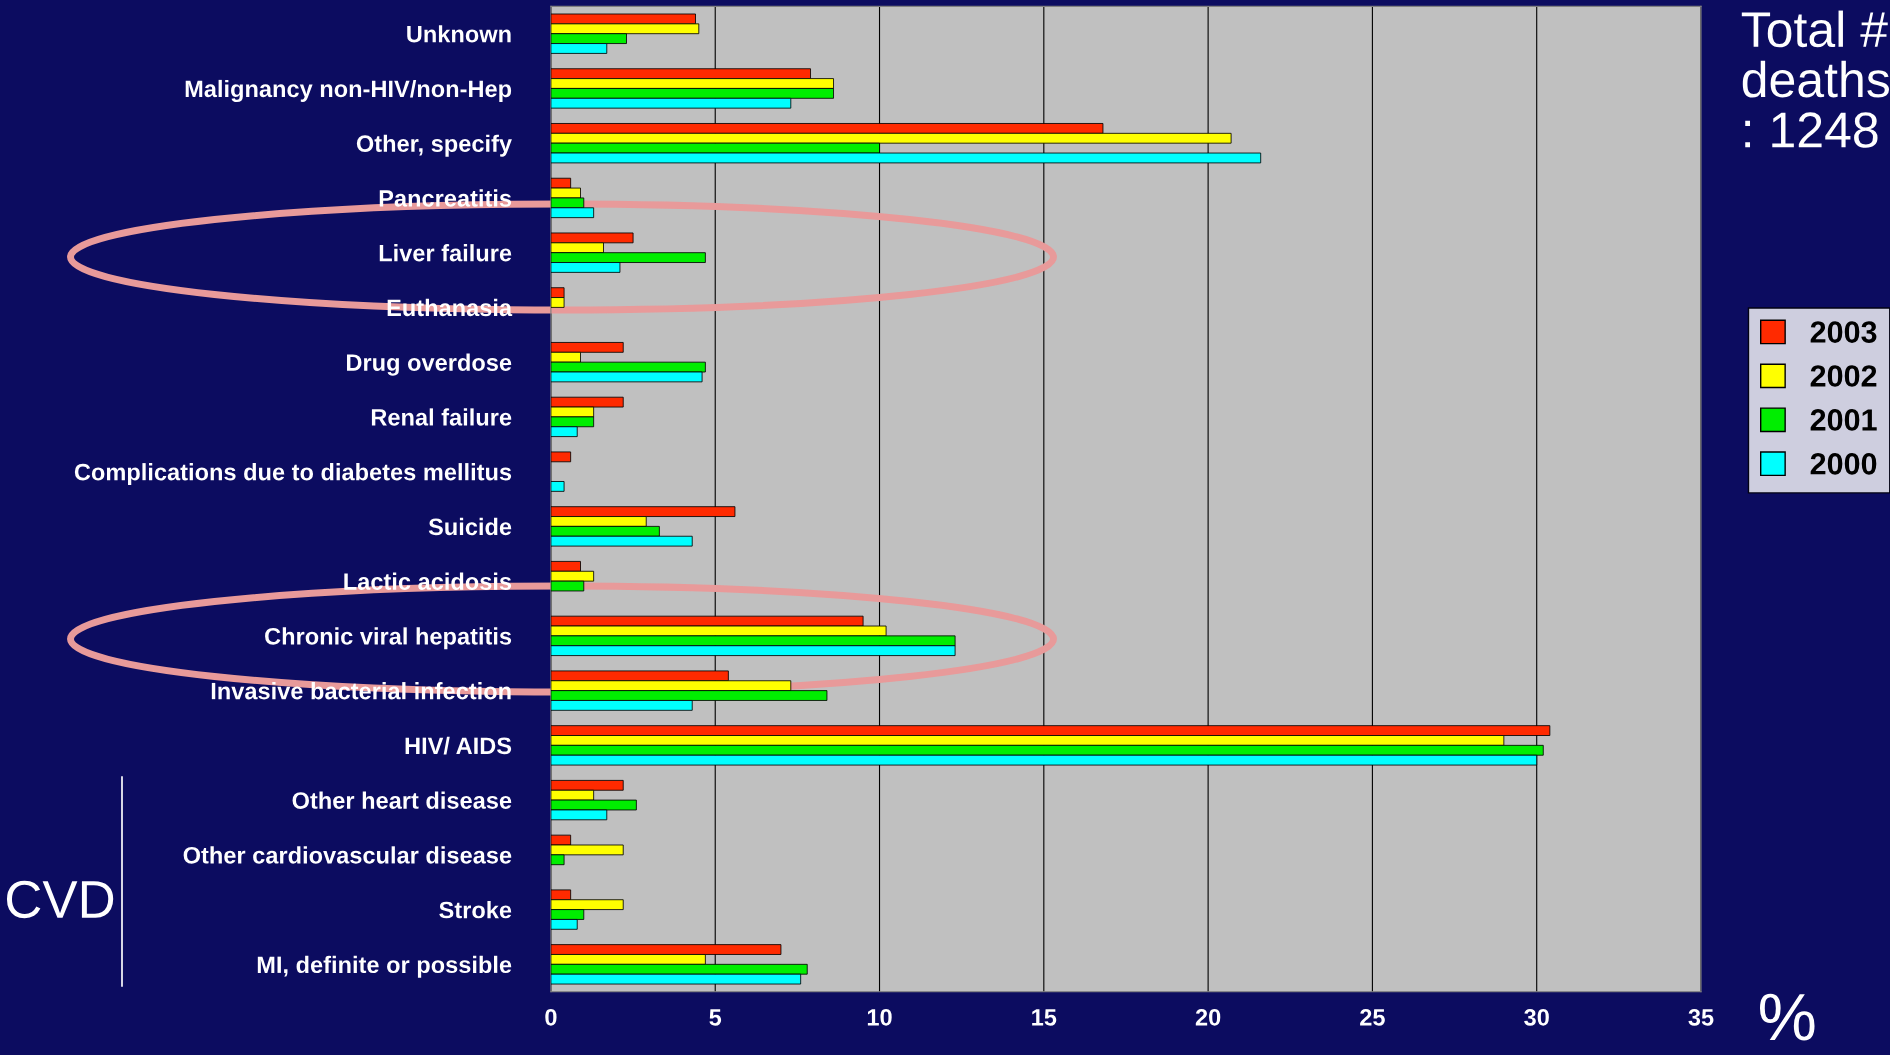 This screenshot has width=1890, height=1055. I want to click on x-axis-title: %, so click(1787, 1017).